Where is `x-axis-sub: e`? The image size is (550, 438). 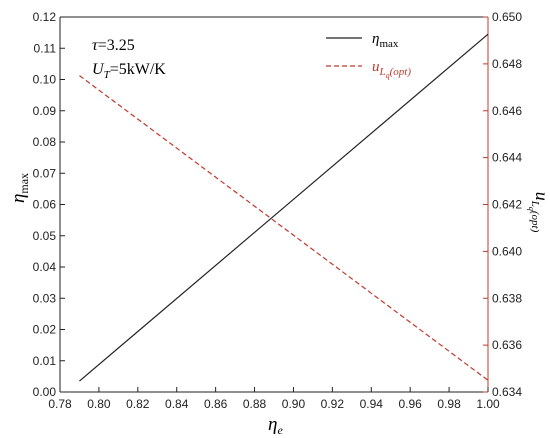
x-axis-sub: e is located at coordinates (280, 430).